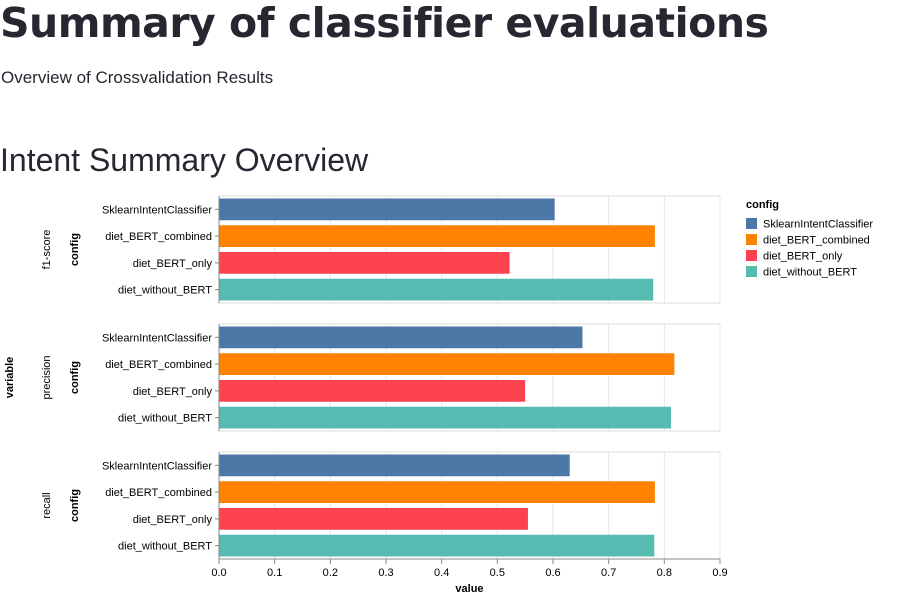  Describe the element at coordinates (441, 573) in the screenshot. I see `x-tick-label: 0.4` at that location.